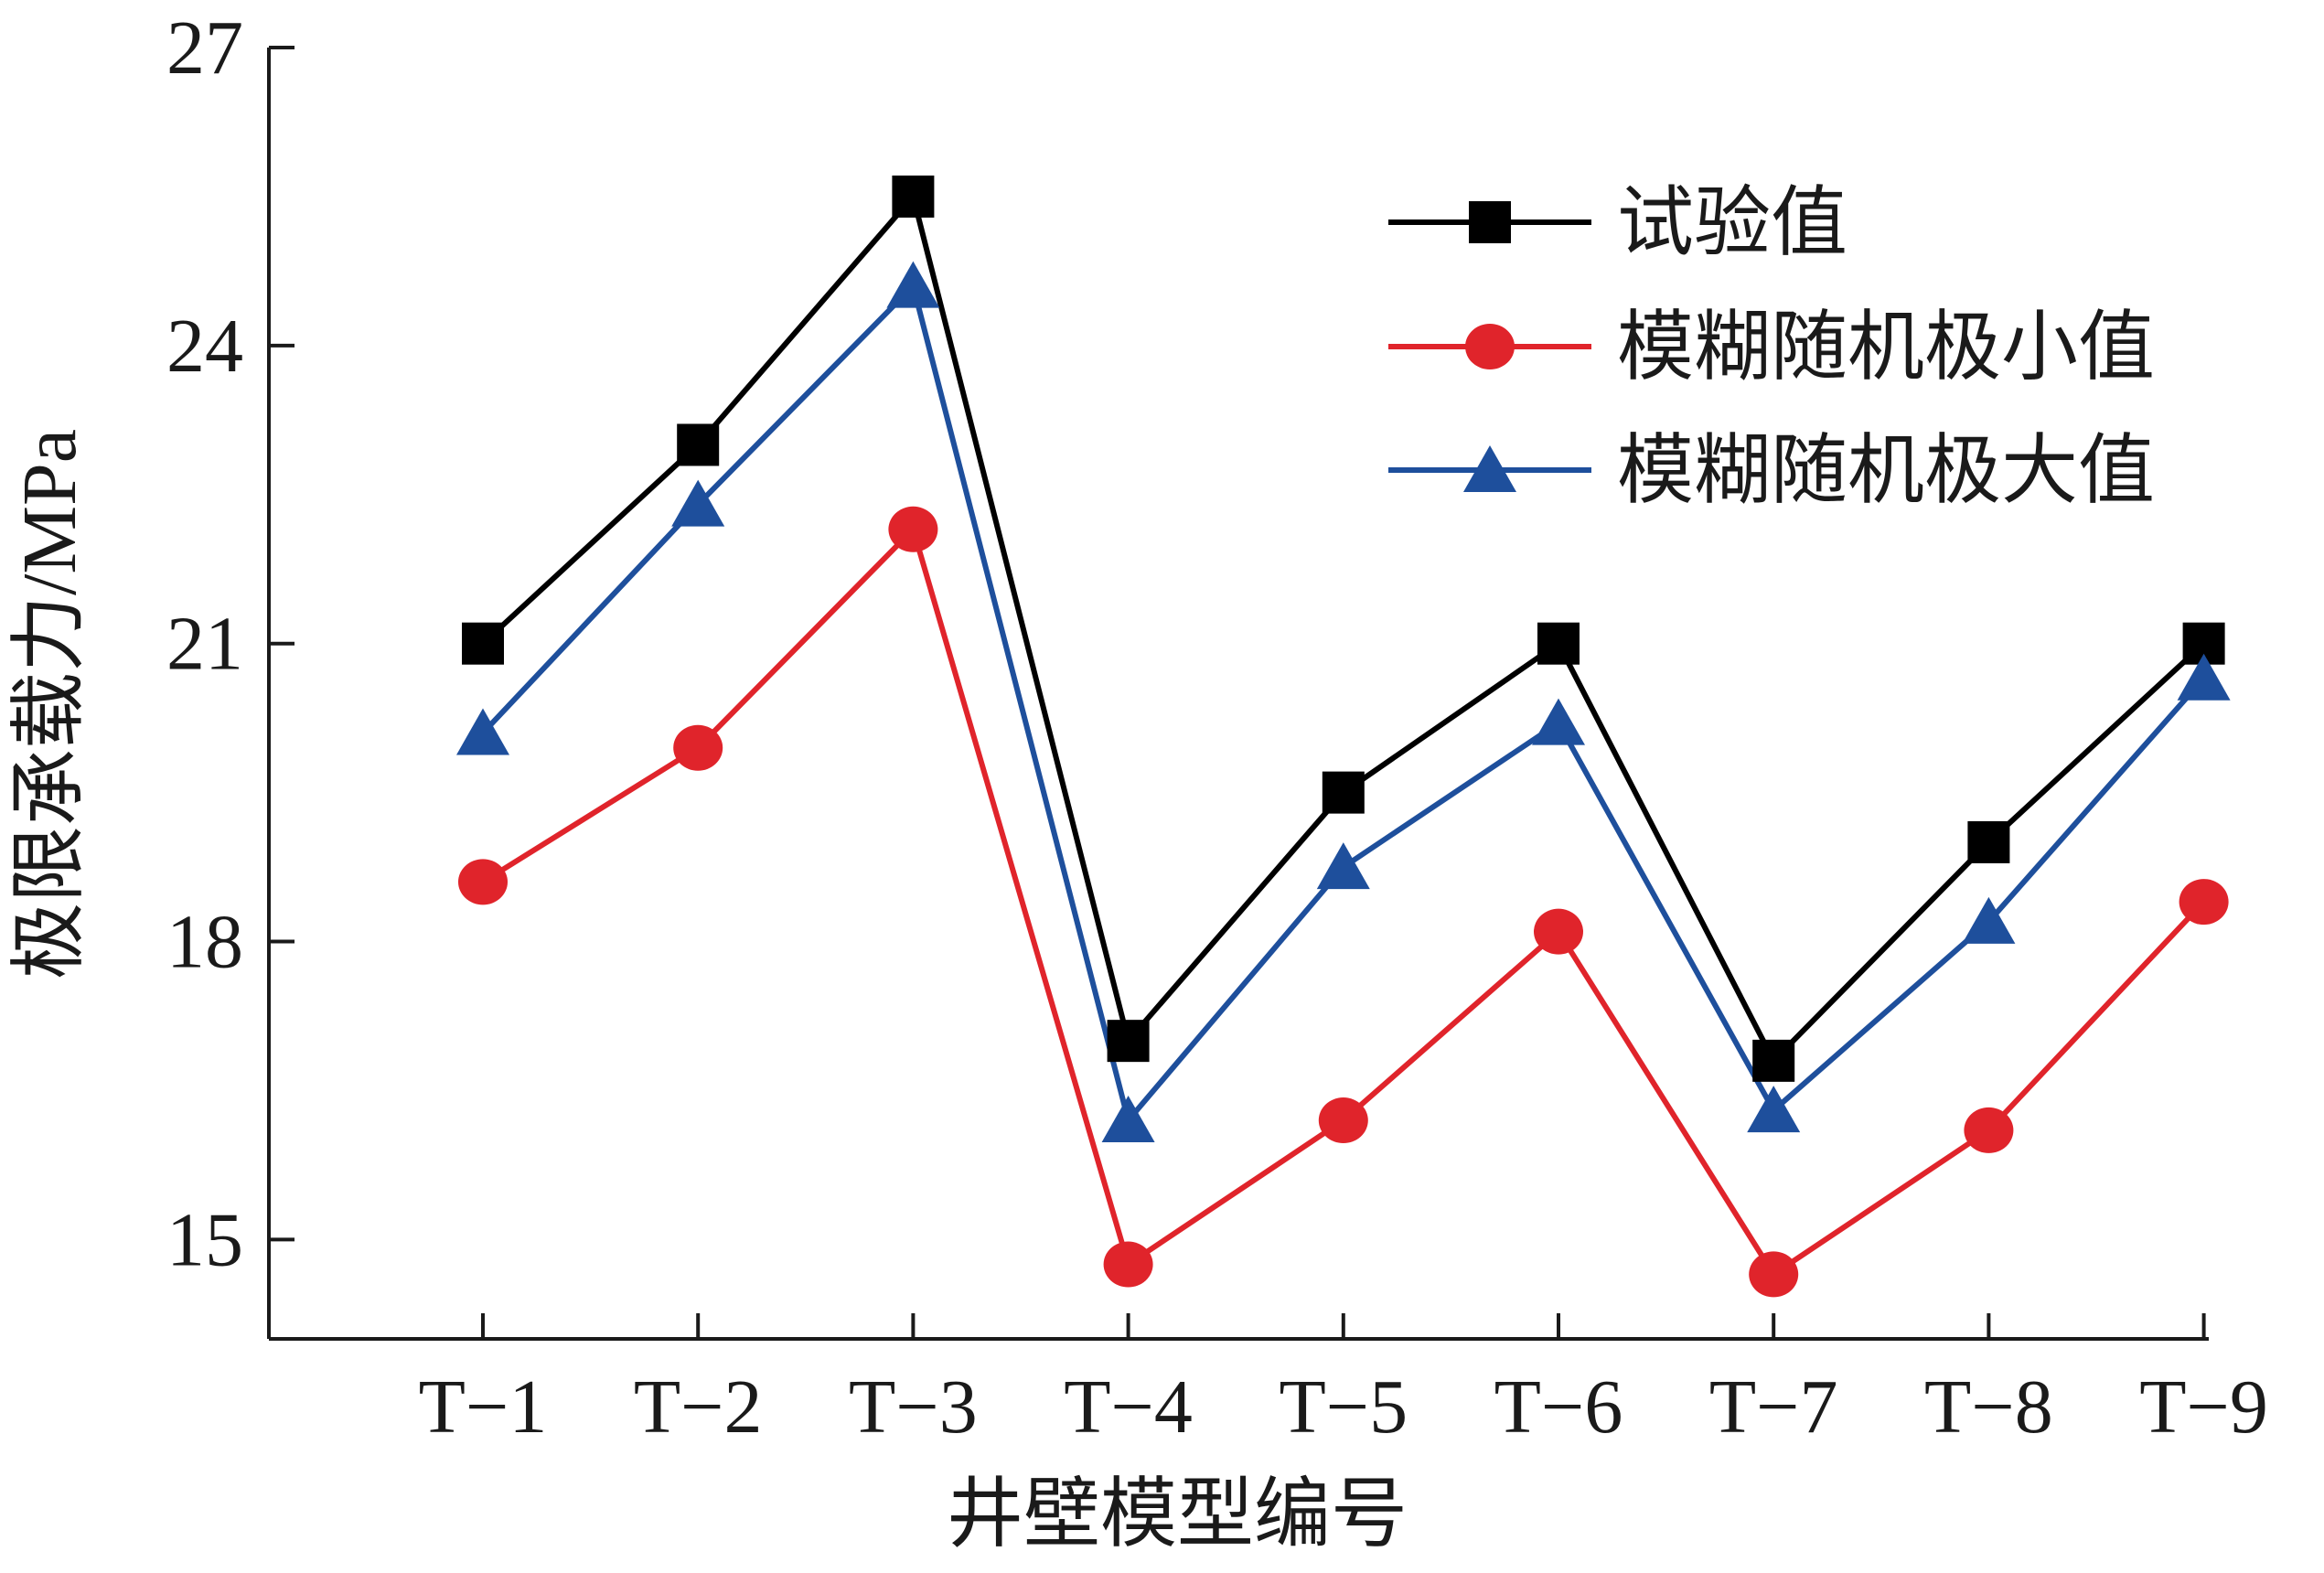 The width and height of the screenshot is (2324, 1573). What do you see at coordinates (1490, 346) in the screenshot?
I see `legend-marker-circle` at bounding box center [1490, 346].